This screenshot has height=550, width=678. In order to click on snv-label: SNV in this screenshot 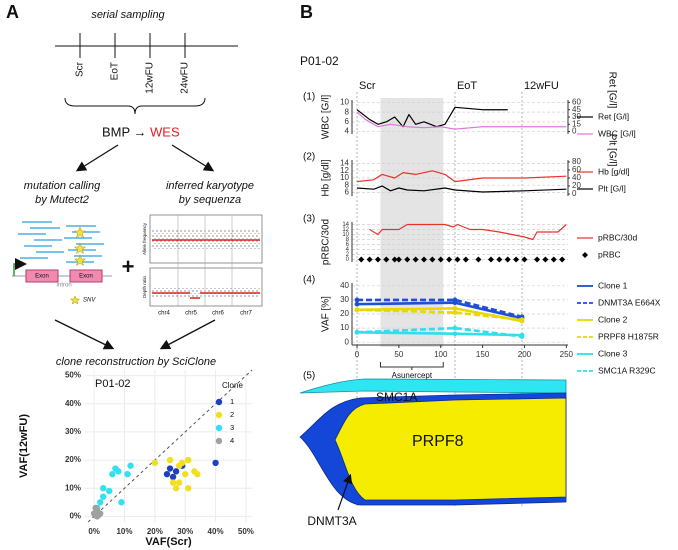, I will do `click(89, 301)`.